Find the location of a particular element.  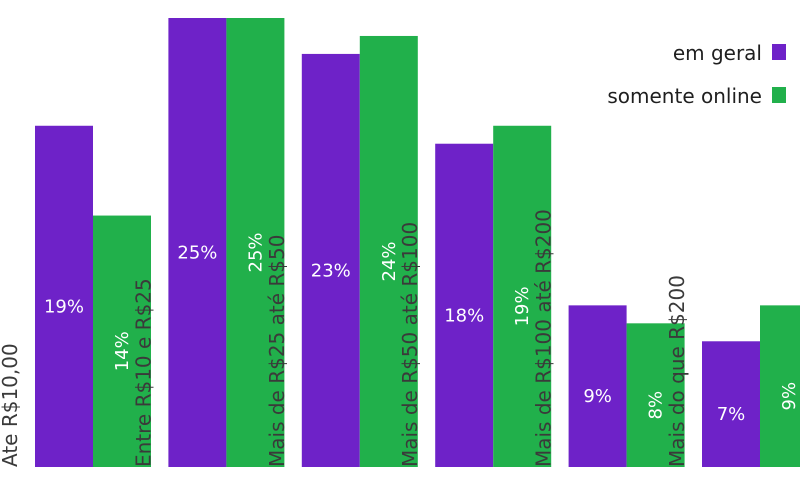

category-label-1: Ate R$10,00 is located at coordinates (11, 405).